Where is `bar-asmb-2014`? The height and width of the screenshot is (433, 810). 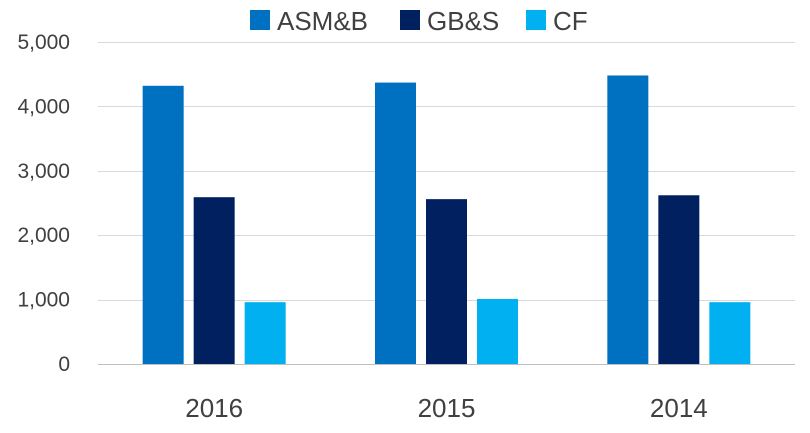
bar-asmb-2014 is located at coordinates (628, 219).